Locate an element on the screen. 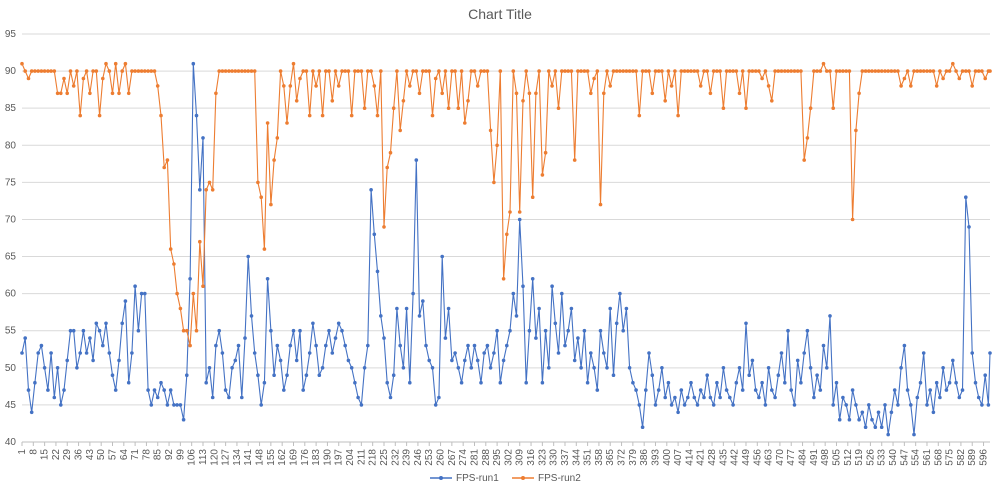  x-tick-label: 169 is located at coordinates (293, 457).